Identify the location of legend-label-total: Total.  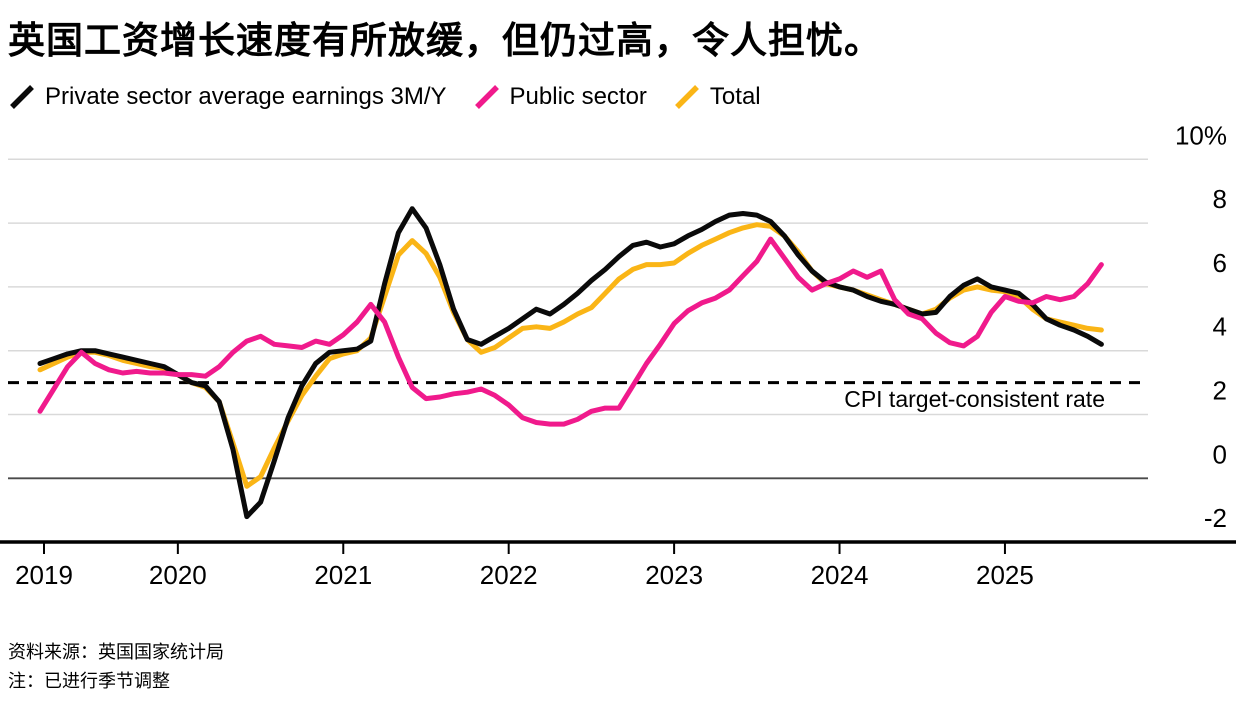
(735, 96).